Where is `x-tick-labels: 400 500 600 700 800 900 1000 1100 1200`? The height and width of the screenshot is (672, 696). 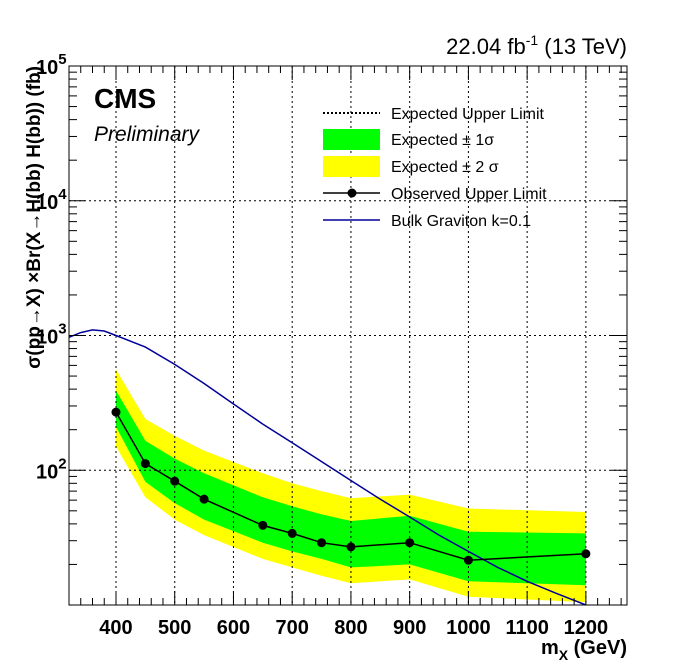 x-tick-labels: 400 500 600 700 800 900 1000 1100 1200 is located at coordinates (353, 628).